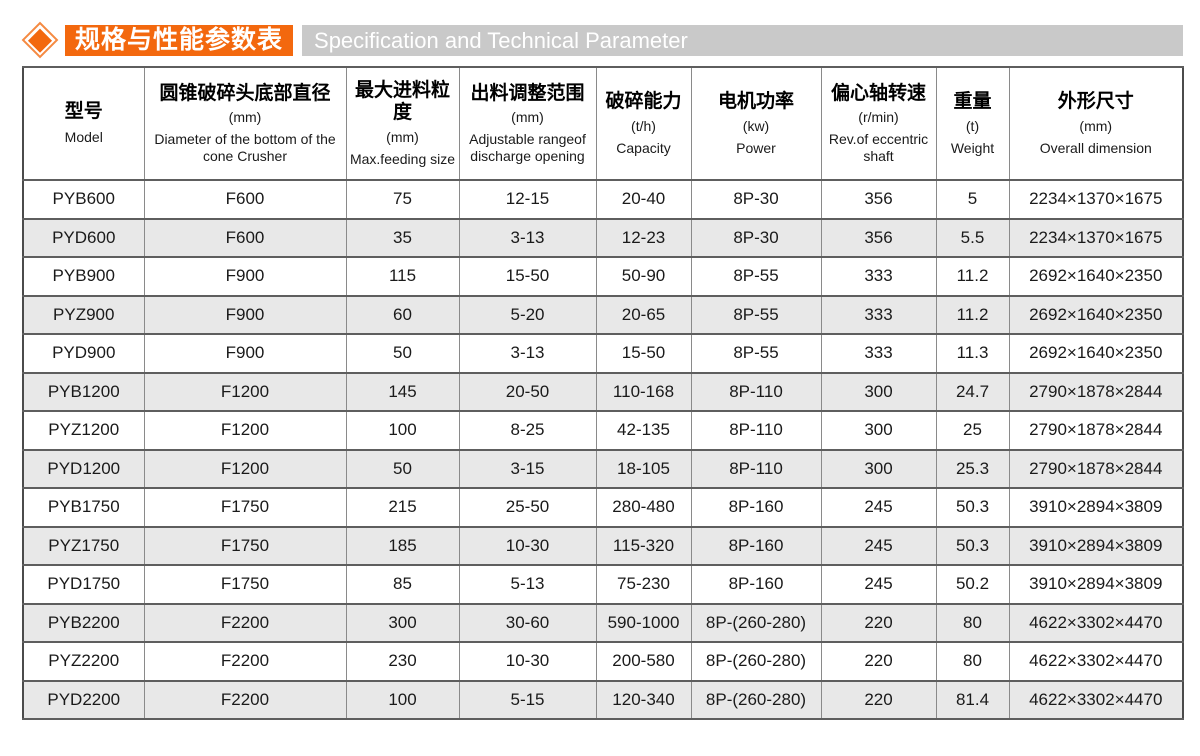 The height and width of the screenshot is (756, 1200). I want to click on cell-pyd600-overall-dimension: 2234×1370×1675, so click(1096, 237).